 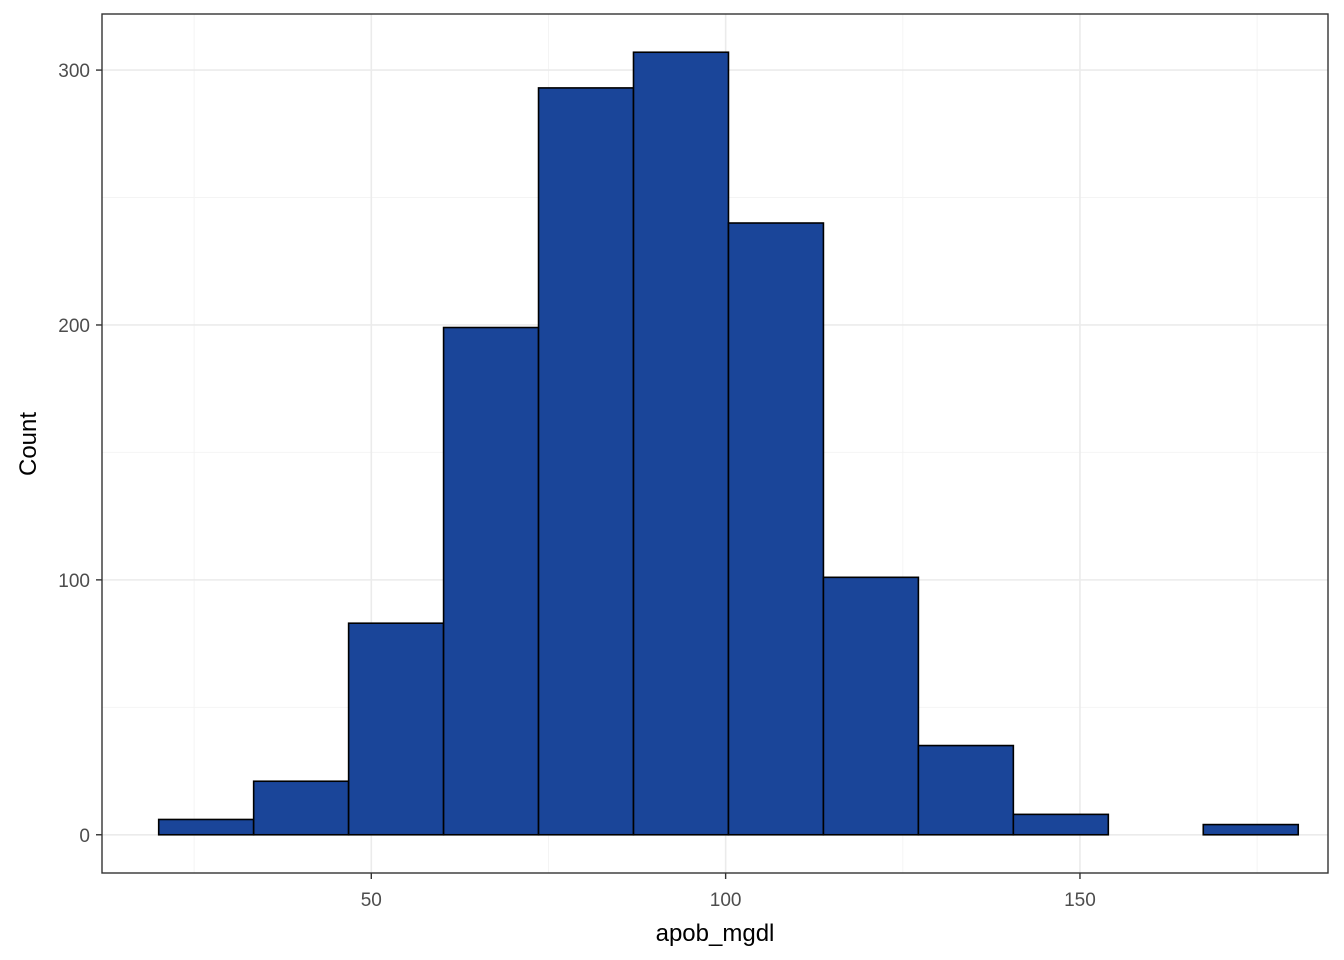 What do you see at coordinates (84, 836) in the screenshot?
I see `y-tick-label: 0` at bounding box center [84, 836].